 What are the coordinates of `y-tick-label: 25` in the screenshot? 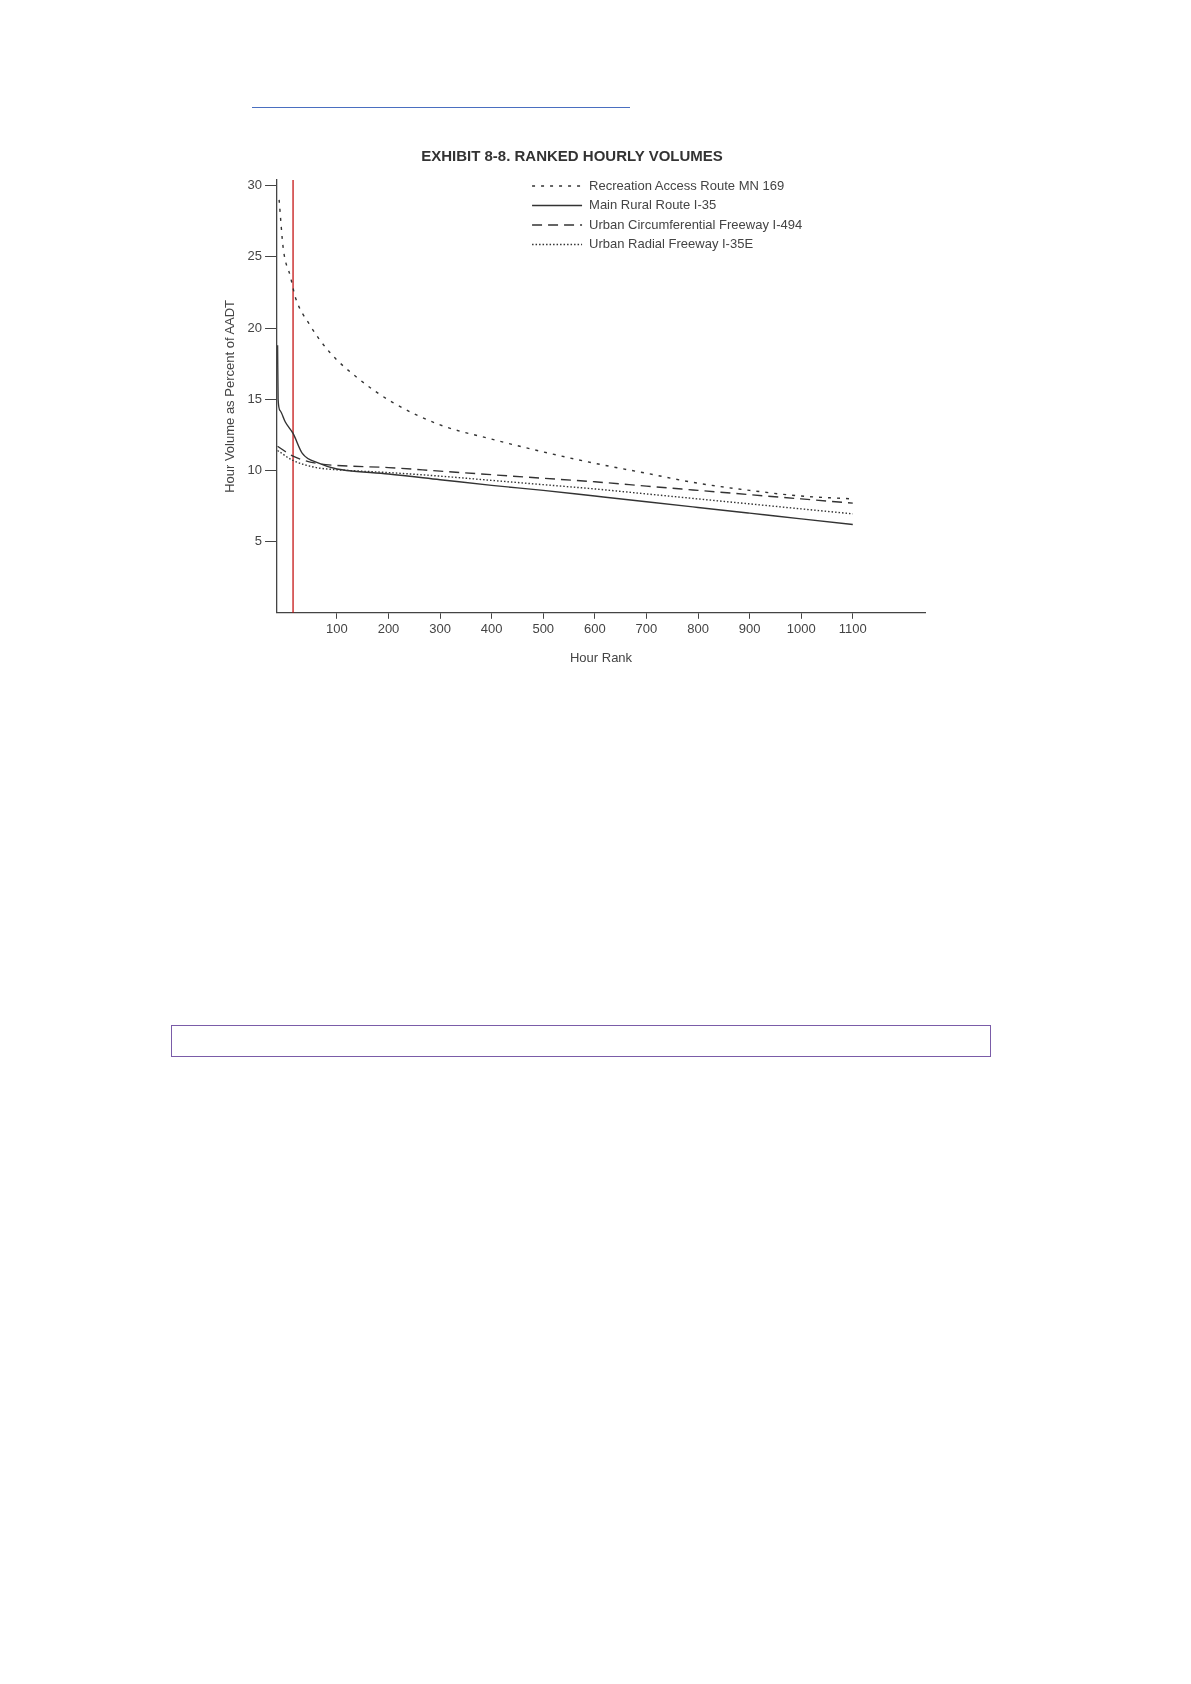 It's located at (255, 256).